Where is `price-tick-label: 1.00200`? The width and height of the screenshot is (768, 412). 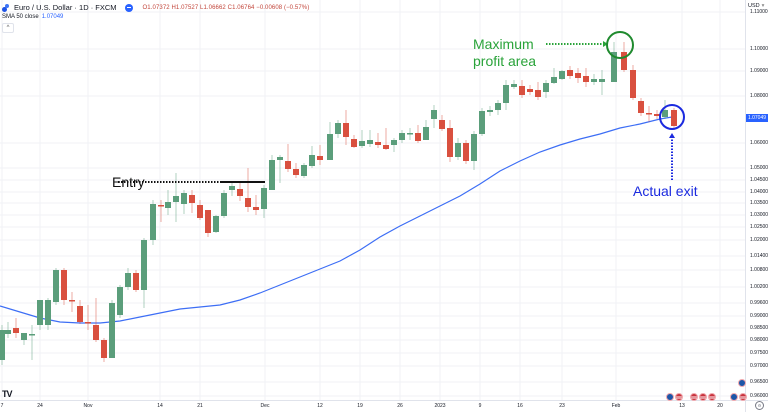 price-tick-label: 1.00200 is located at coordinates (759, 287).